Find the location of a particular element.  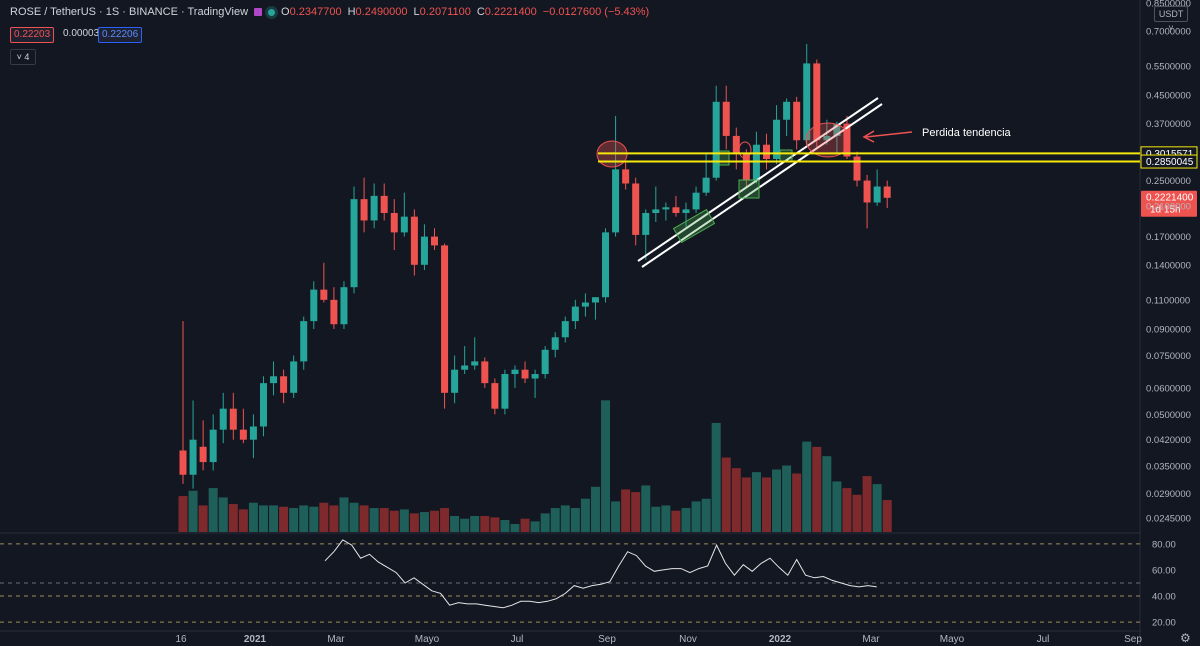

currency-button: USDT ˅ is located at coordinates (1171, 19).